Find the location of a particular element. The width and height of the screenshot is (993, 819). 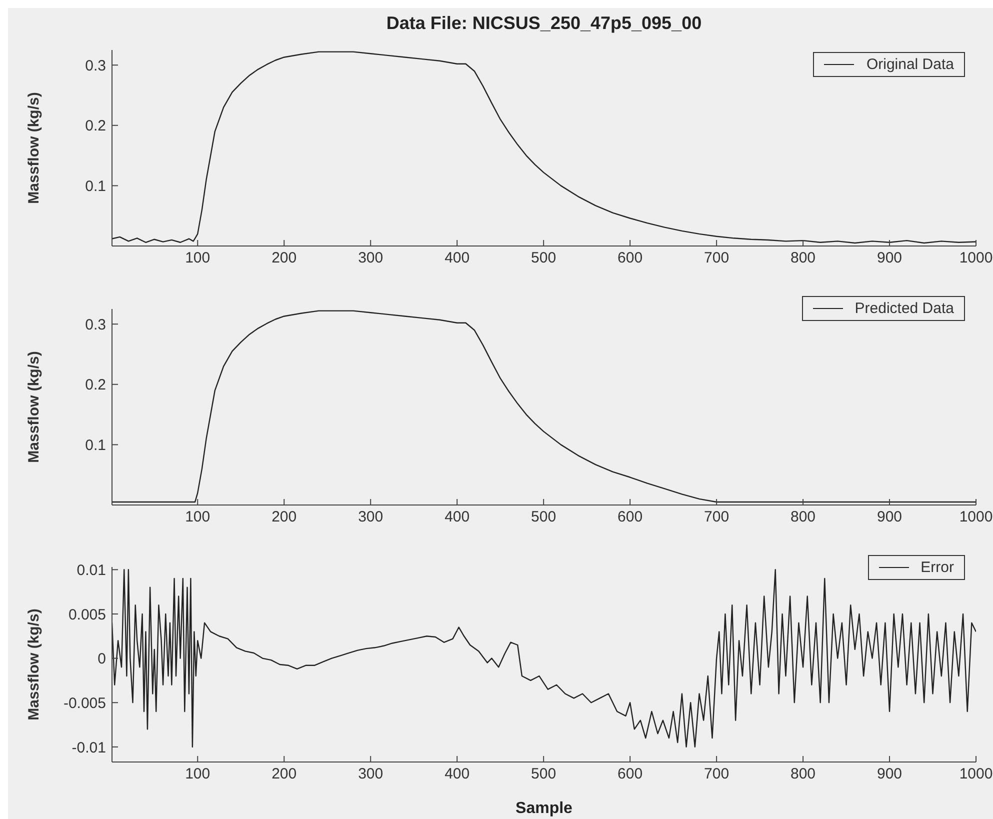

x-axis-title: Sample is located at coordinates (544, 808).